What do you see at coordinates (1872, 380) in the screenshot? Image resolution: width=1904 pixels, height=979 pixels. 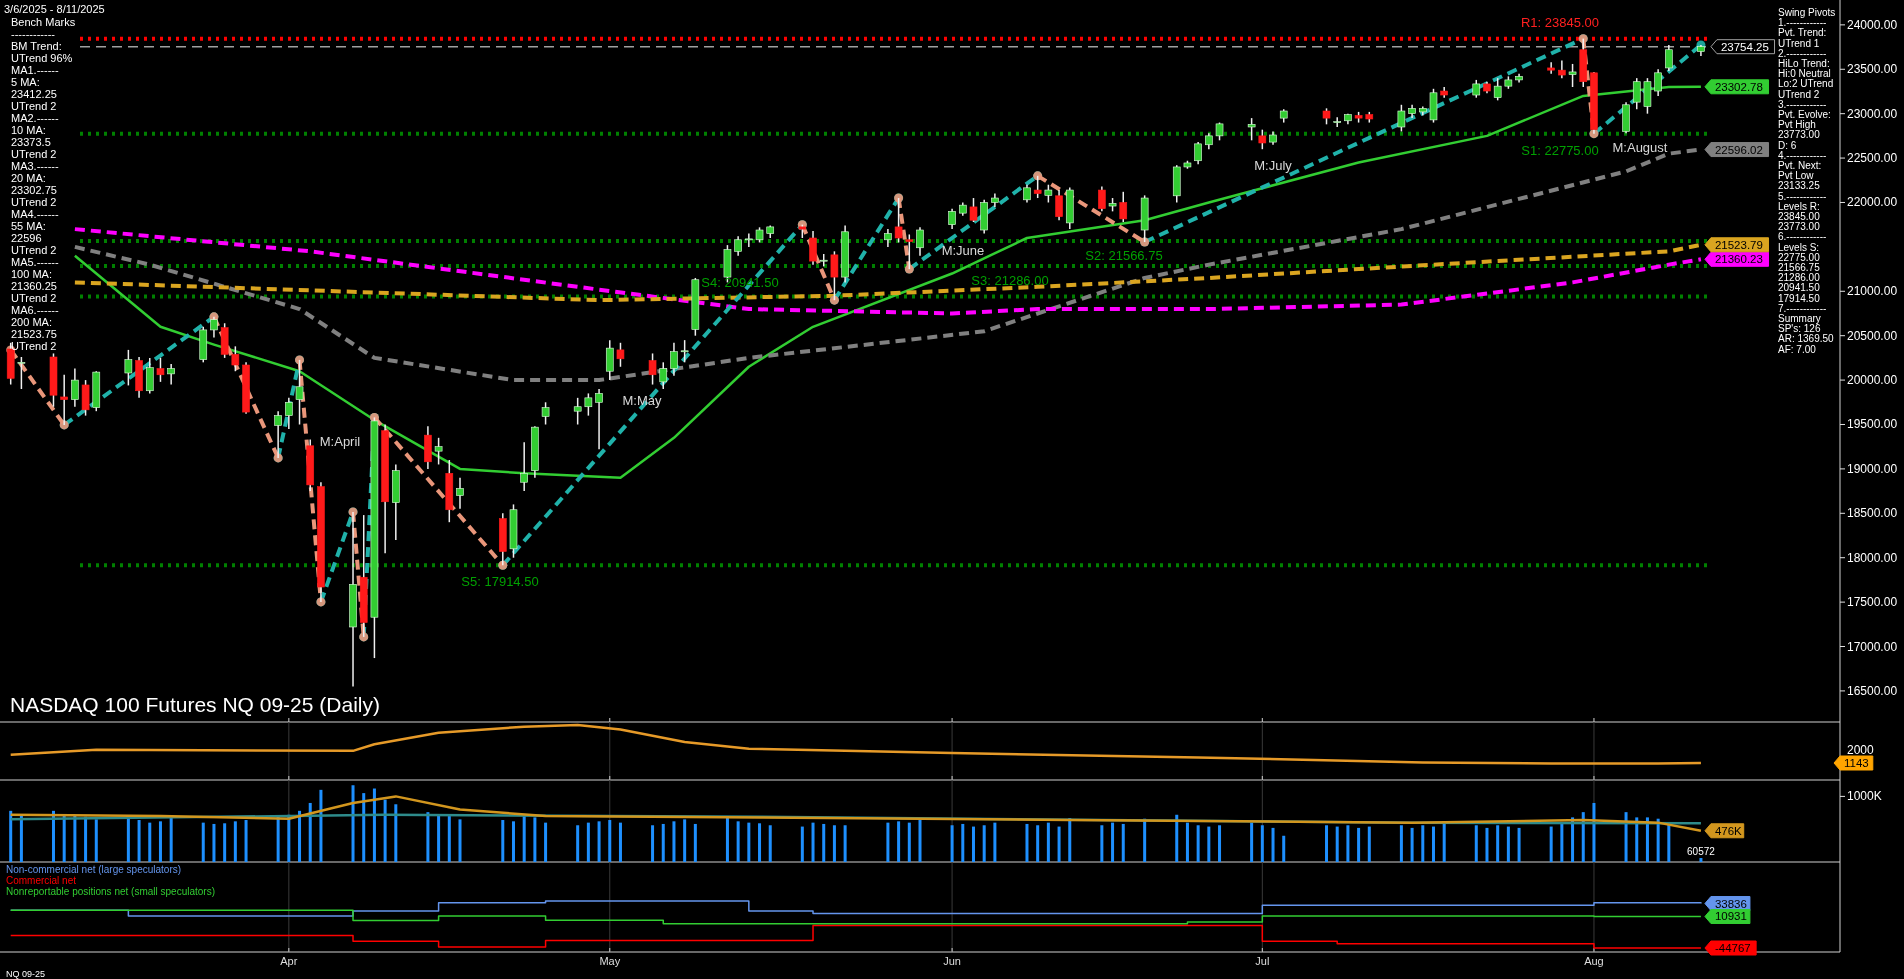 I see `y-tick-label: 20000.00` at bounding box center [1872, 380].